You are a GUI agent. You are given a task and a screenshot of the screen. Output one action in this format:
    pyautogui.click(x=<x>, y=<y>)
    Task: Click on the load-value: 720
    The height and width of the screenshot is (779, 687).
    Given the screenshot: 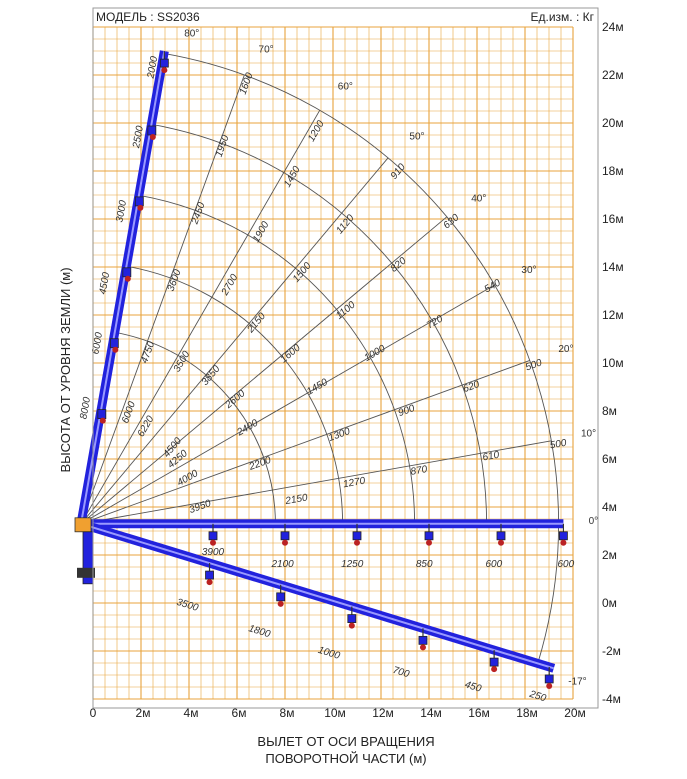 What is the action you would take?
    pyautogui.click(x=435, y=322)
    